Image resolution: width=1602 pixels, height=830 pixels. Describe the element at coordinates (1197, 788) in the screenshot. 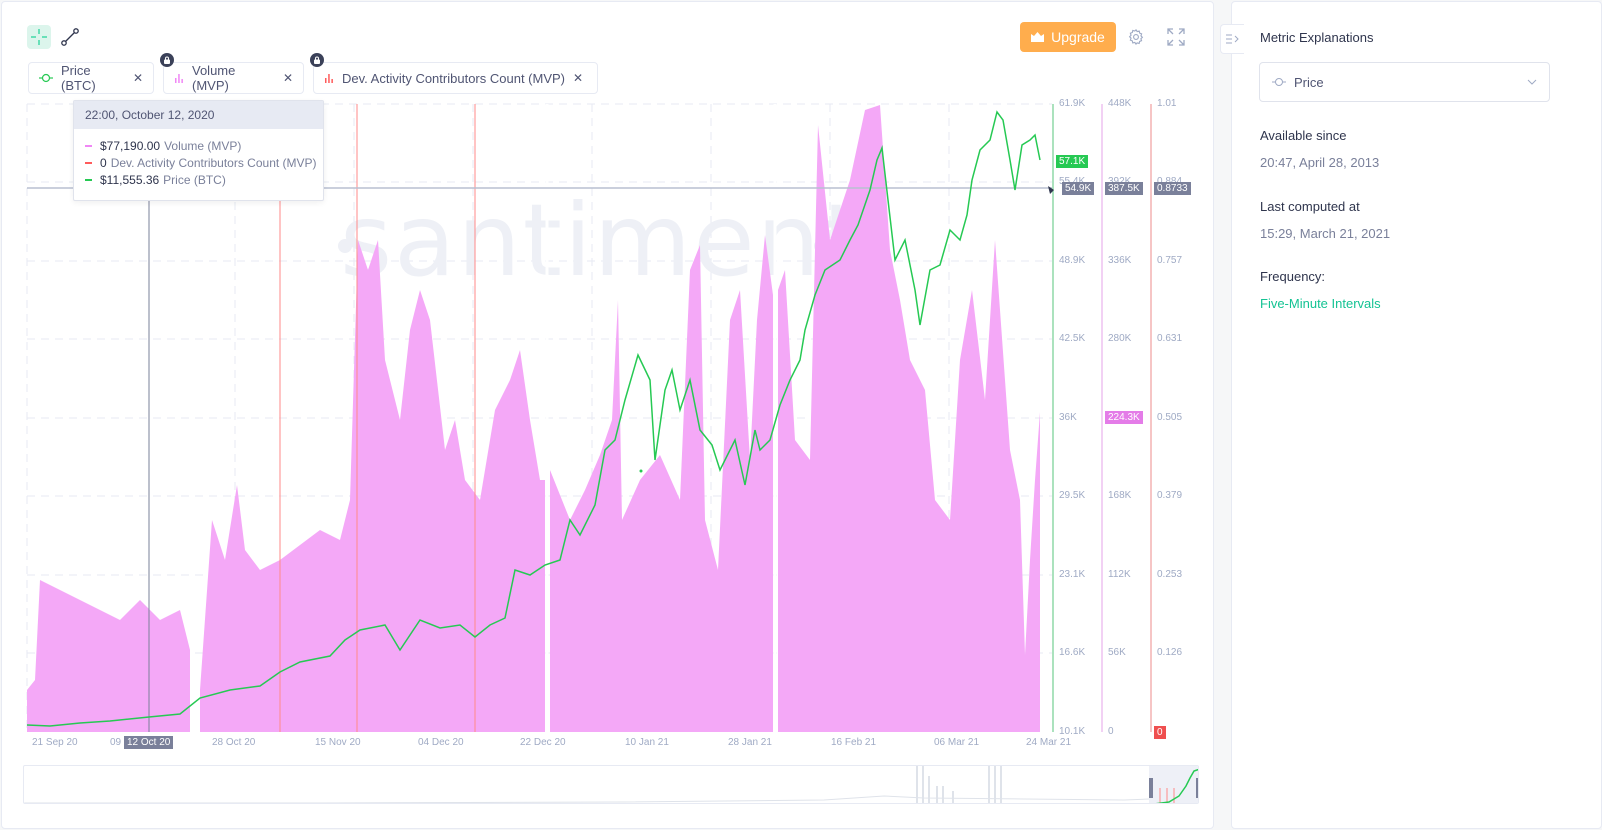

I see `navigator-right-handle` at that location.